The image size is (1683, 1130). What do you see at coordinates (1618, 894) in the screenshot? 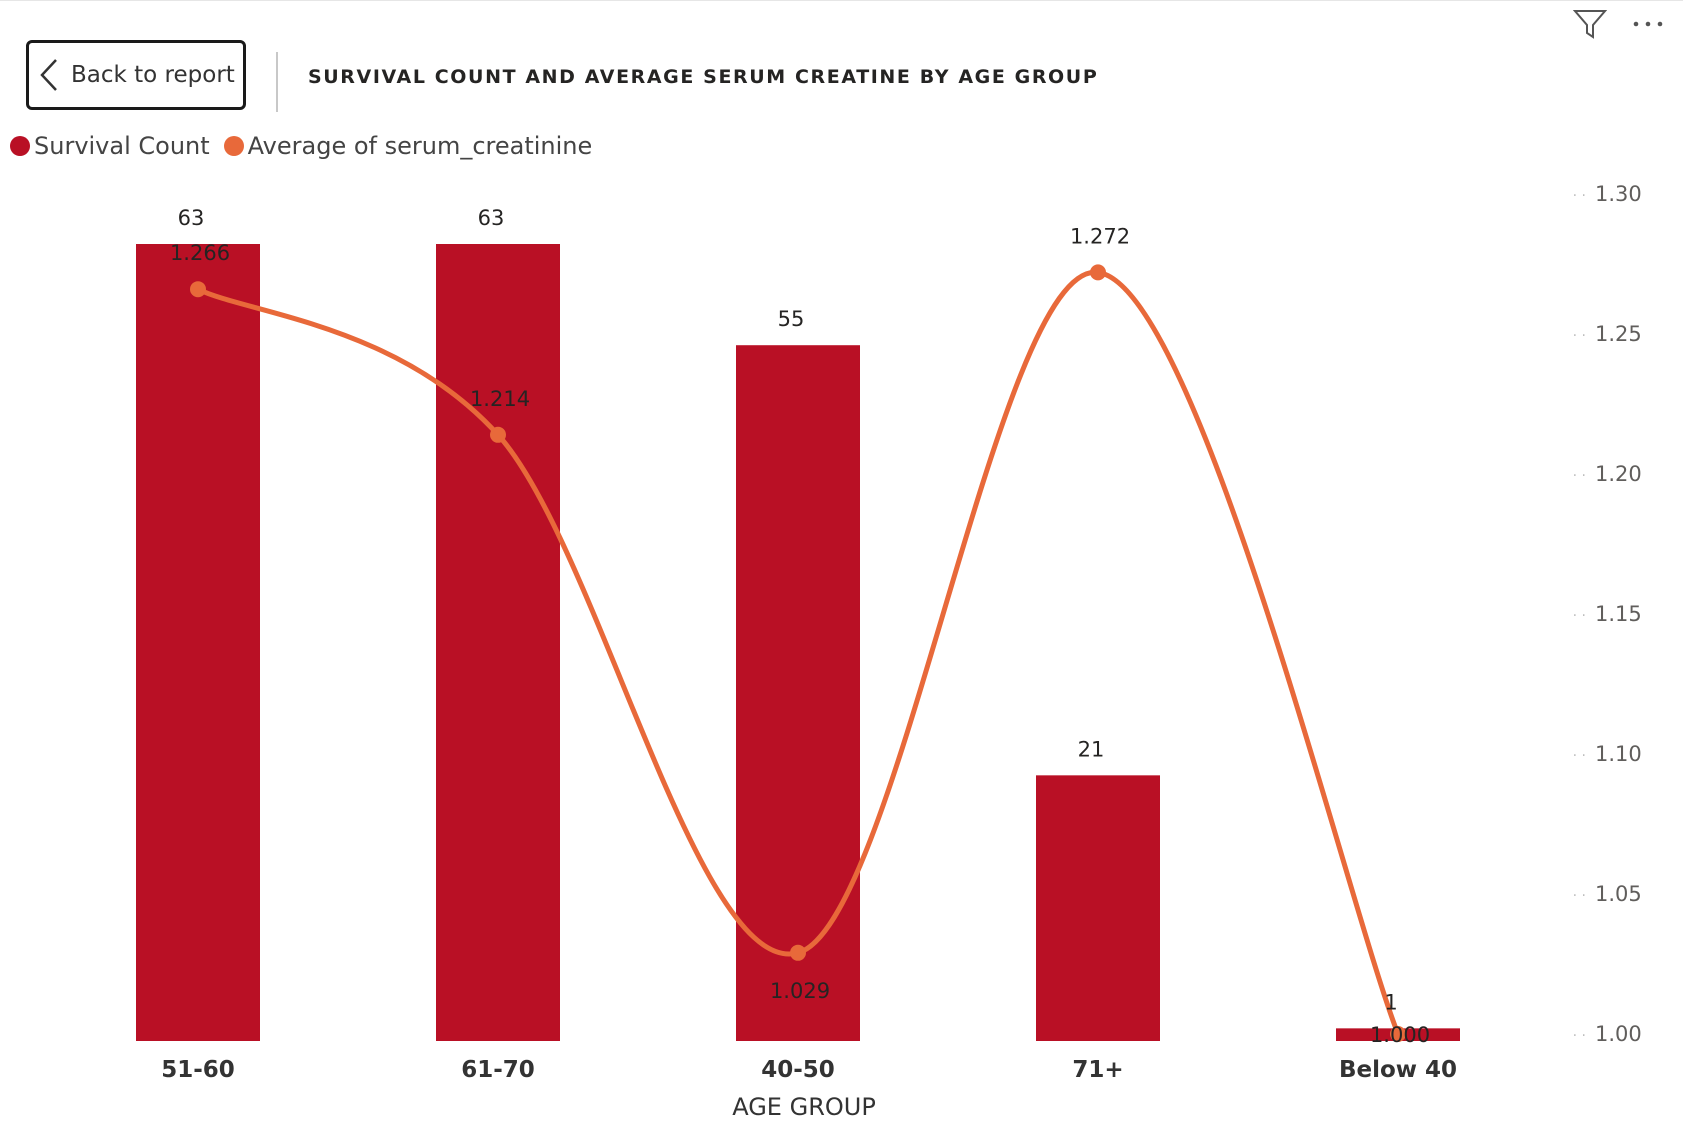
I see `y2-tick-label: 1.05` at bounding box center [1618, 894].